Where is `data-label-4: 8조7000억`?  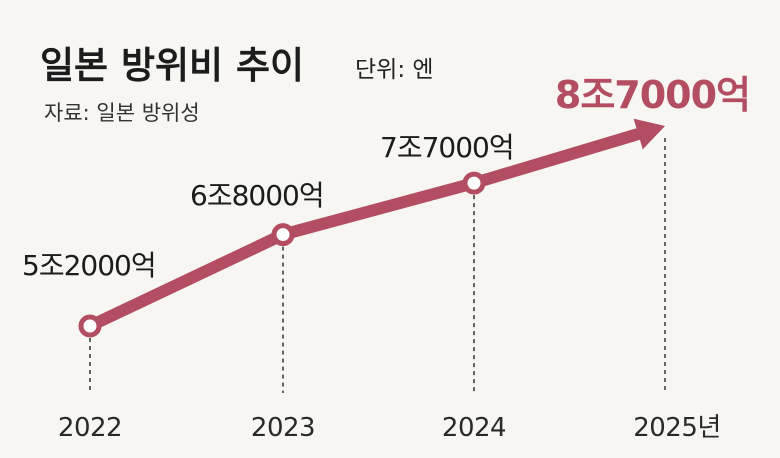 data-label-4: 8조7000억 is located at coordinates (652, 95).